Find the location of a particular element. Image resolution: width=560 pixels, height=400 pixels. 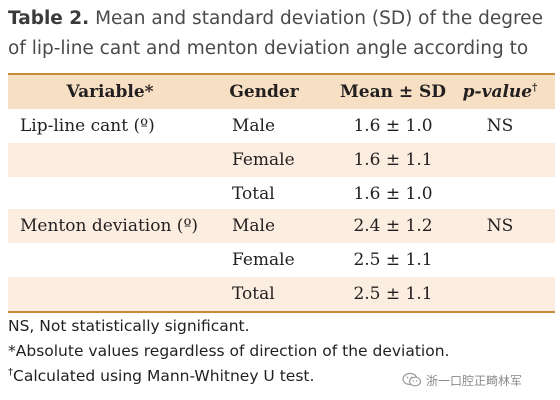

table-row: Total 1.6 ± 1.0 is located at coordinates (281, 194).